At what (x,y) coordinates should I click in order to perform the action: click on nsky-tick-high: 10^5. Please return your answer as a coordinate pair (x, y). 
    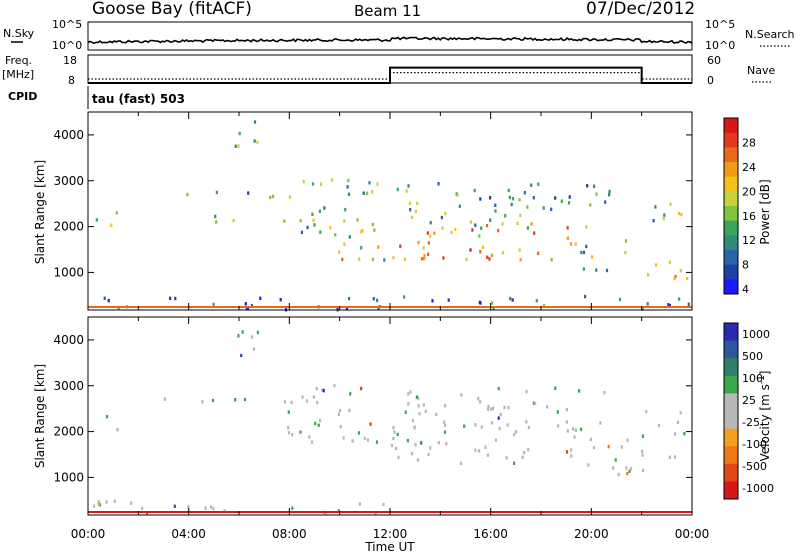
    Looking at the image, I should click on (67, 24).